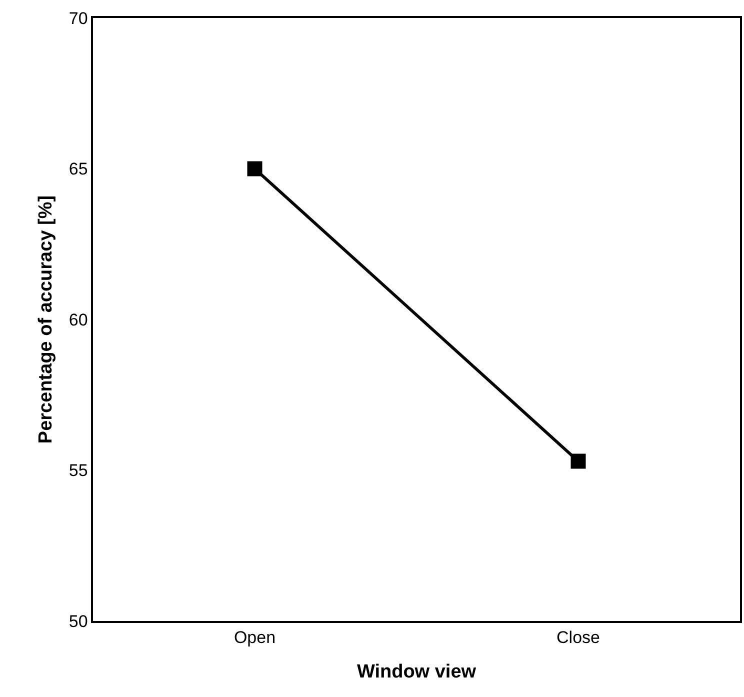  What do you see at coordinates (578, 638) in the screenshot?
I see `x-tick-label: Close` at bounding box center [578, 638].